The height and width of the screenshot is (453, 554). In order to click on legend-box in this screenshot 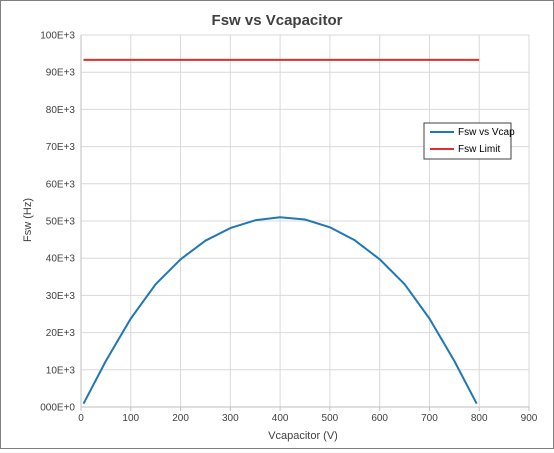, I will do `click(467, 141)`.